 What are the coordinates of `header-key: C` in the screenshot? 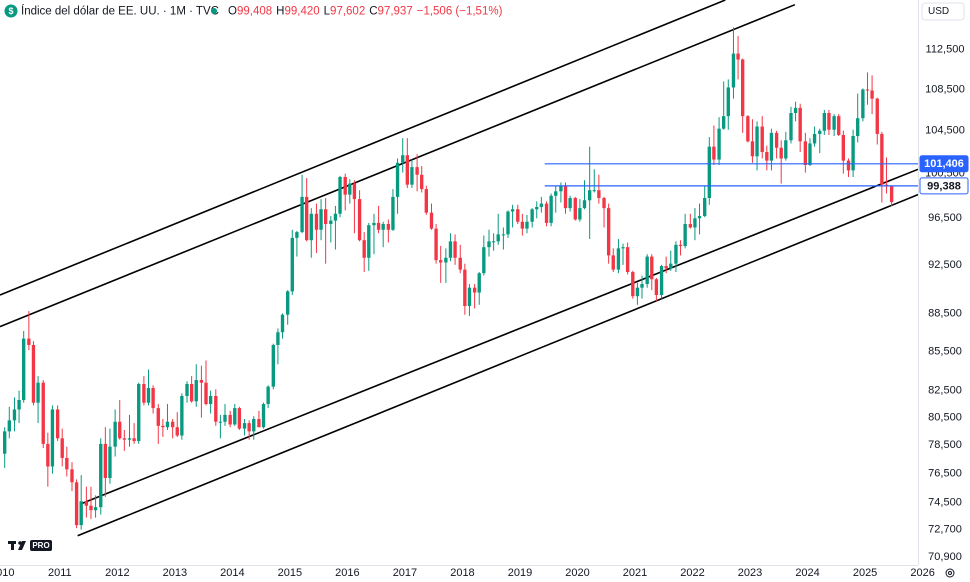 It's located at (373, 12).